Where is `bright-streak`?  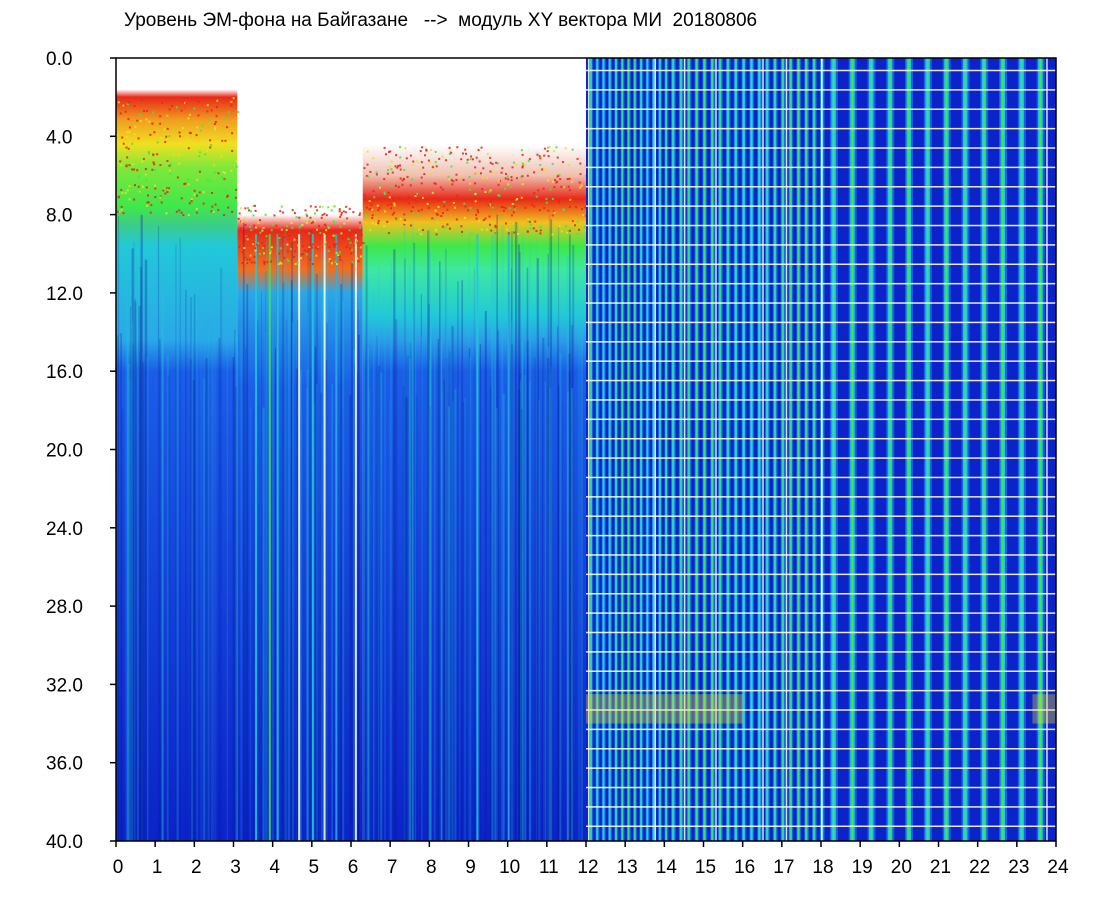 bright-streak is located at coordinates (312, 537).